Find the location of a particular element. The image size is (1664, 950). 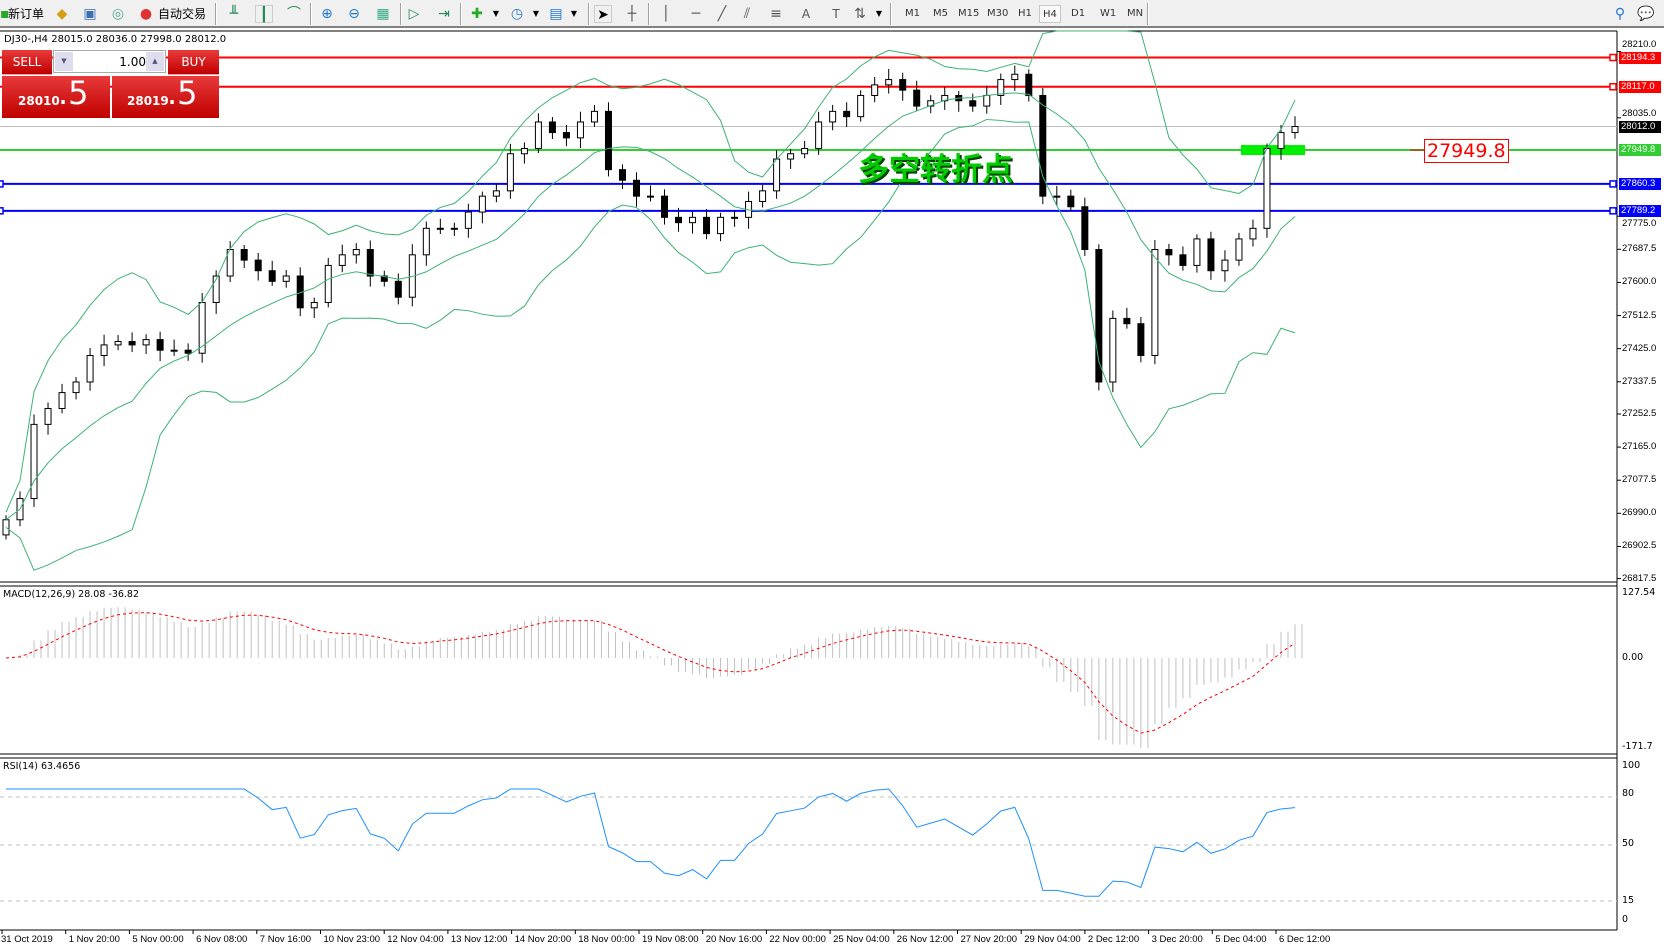

market-watch-icon: ◆ is located at coordinates (62, 14).